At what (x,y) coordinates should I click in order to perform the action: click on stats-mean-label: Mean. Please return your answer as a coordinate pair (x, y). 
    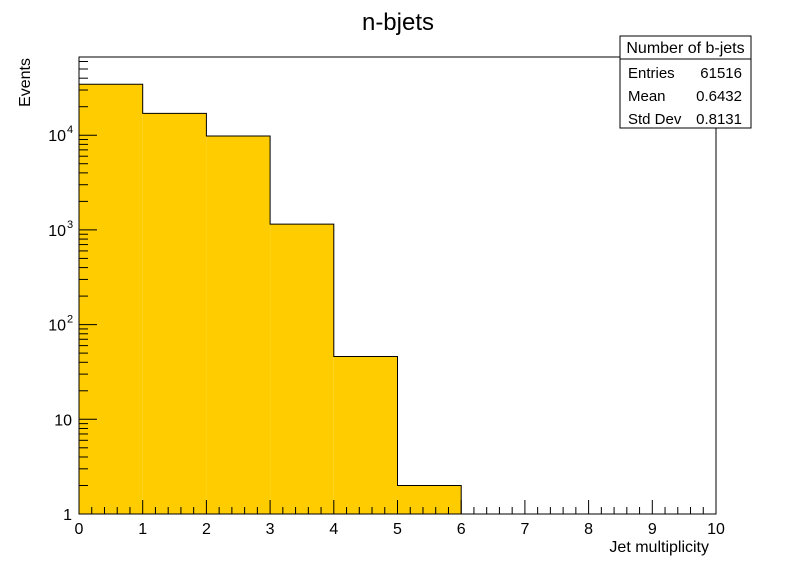
    Looking at the image, I should click on (647, 96).